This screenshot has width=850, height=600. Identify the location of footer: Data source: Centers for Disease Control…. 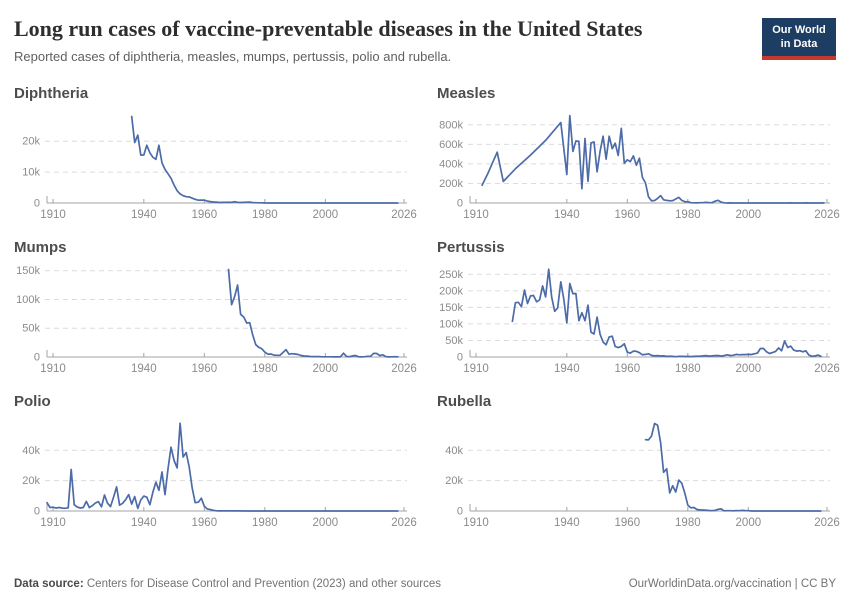
(425, 584).